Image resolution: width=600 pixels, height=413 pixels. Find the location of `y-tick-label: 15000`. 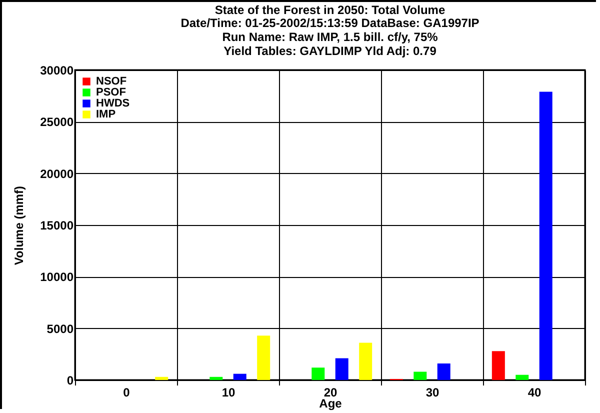

y-tick-label: 15000 is located at coordinates (57, 225).